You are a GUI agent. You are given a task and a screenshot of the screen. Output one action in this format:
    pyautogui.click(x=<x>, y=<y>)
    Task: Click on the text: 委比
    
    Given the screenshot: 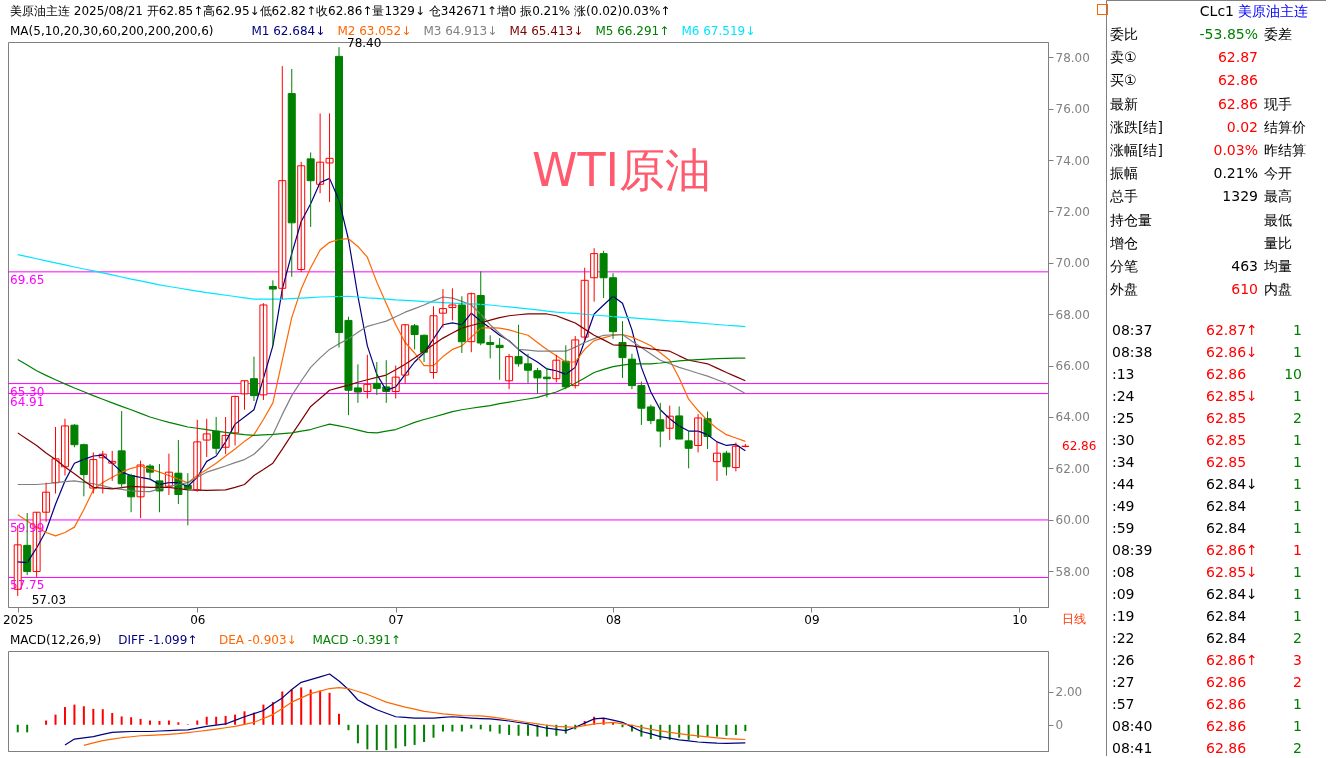 What is the action you would take?
    pyautogui.click(x=1124, y=34)
    